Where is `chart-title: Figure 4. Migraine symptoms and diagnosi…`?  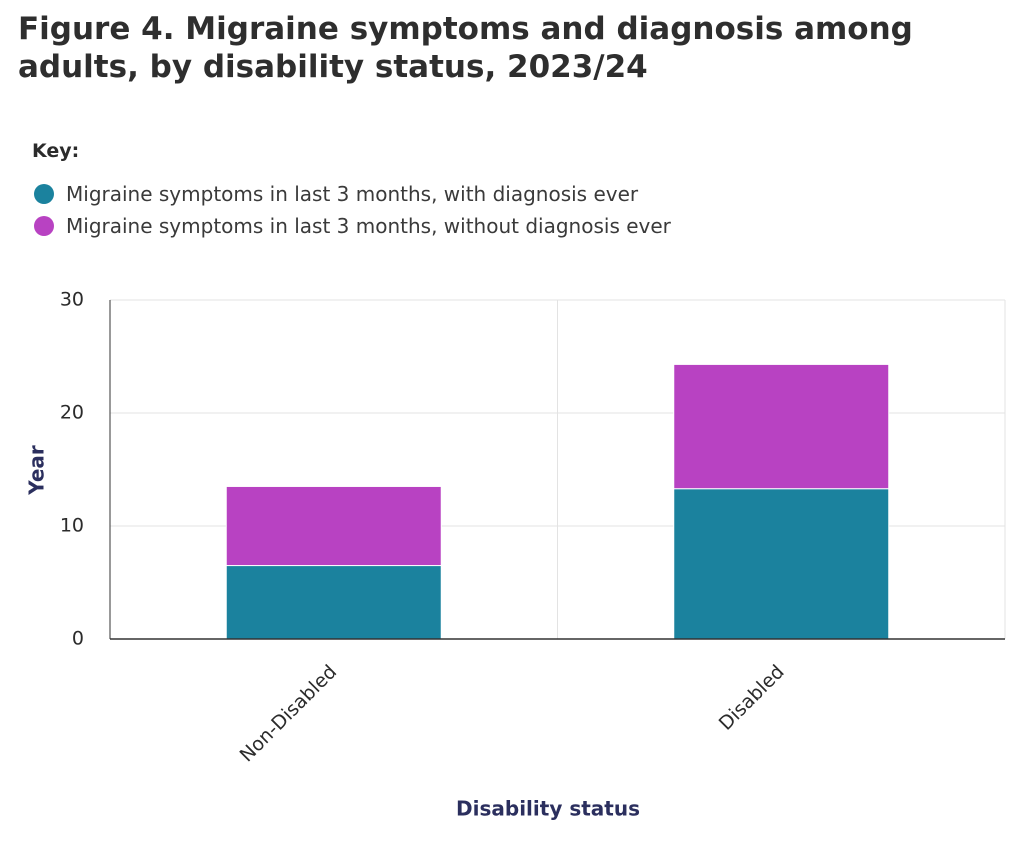 chart-title: Figure 4. Migraine symptoms and diagnosi… is located at coordinates (465, 48).